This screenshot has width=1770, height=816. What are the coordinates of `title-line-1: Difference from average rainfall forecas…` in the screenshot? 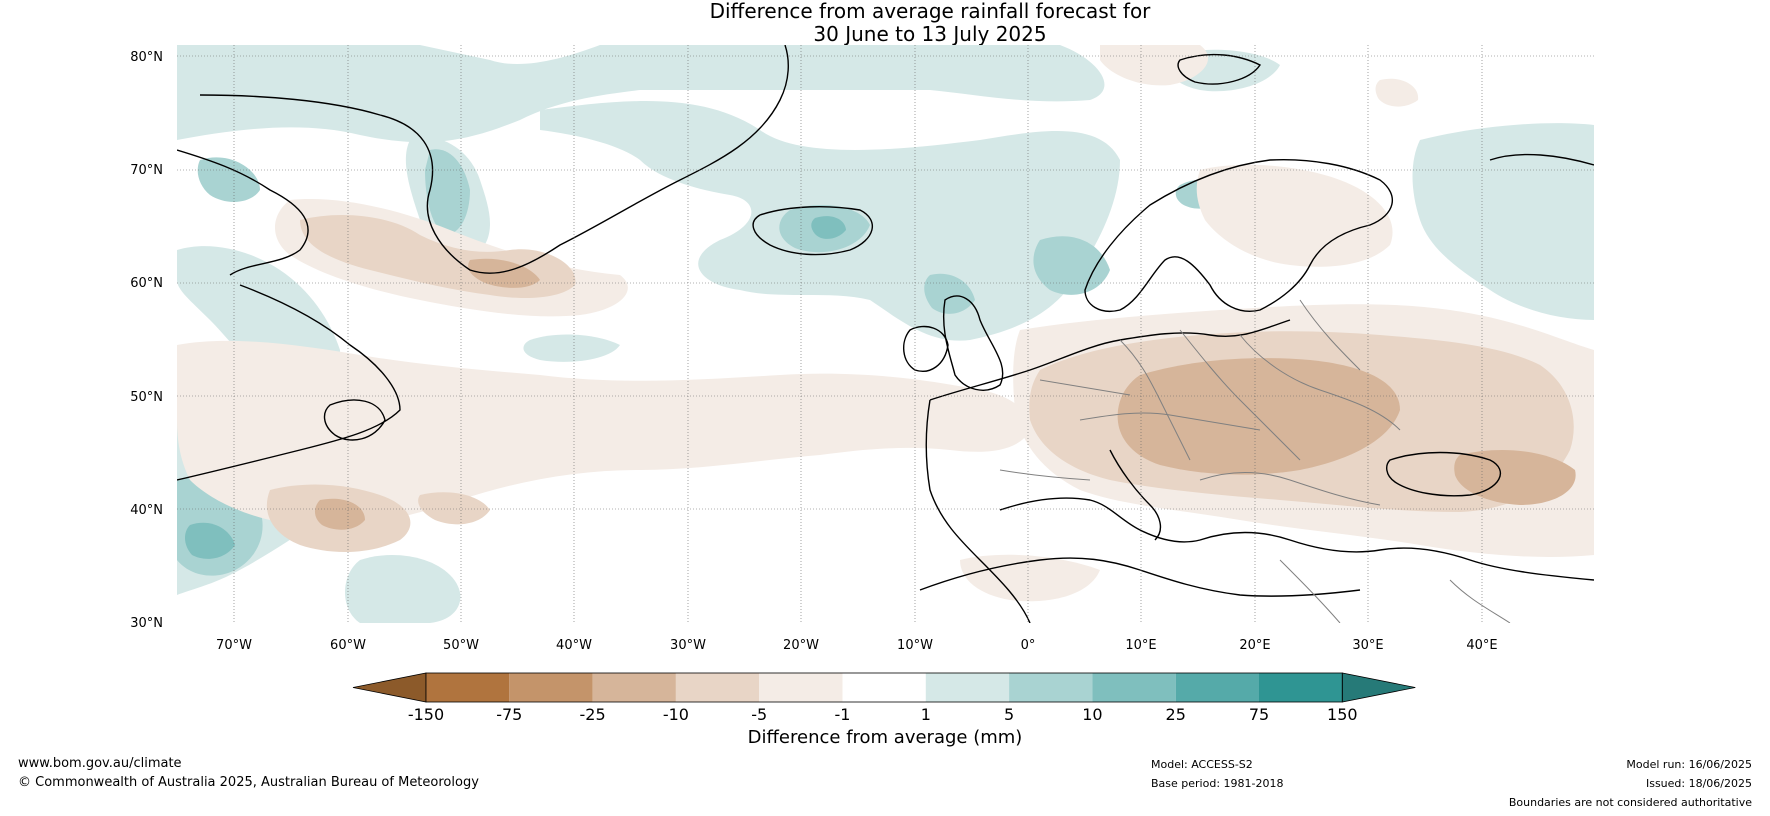 It's located at (930, 11).